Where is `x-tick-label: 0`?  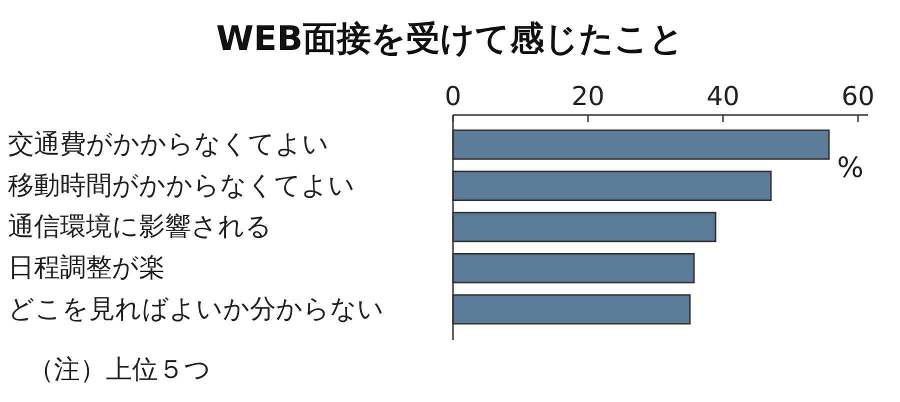 x-tick-label: 0 is located at coordinates (453, 97).